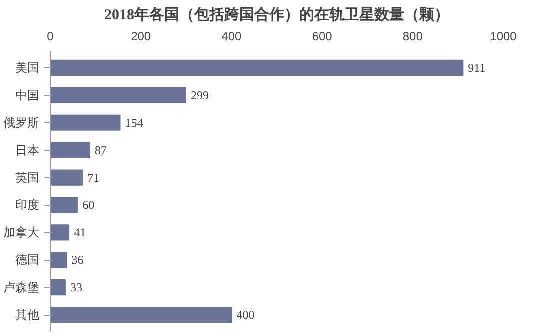  What do you see at coordinates (28, 205) in the screenshot?
I see `y-tick-label: 印度` at bounding box center [28, 205].